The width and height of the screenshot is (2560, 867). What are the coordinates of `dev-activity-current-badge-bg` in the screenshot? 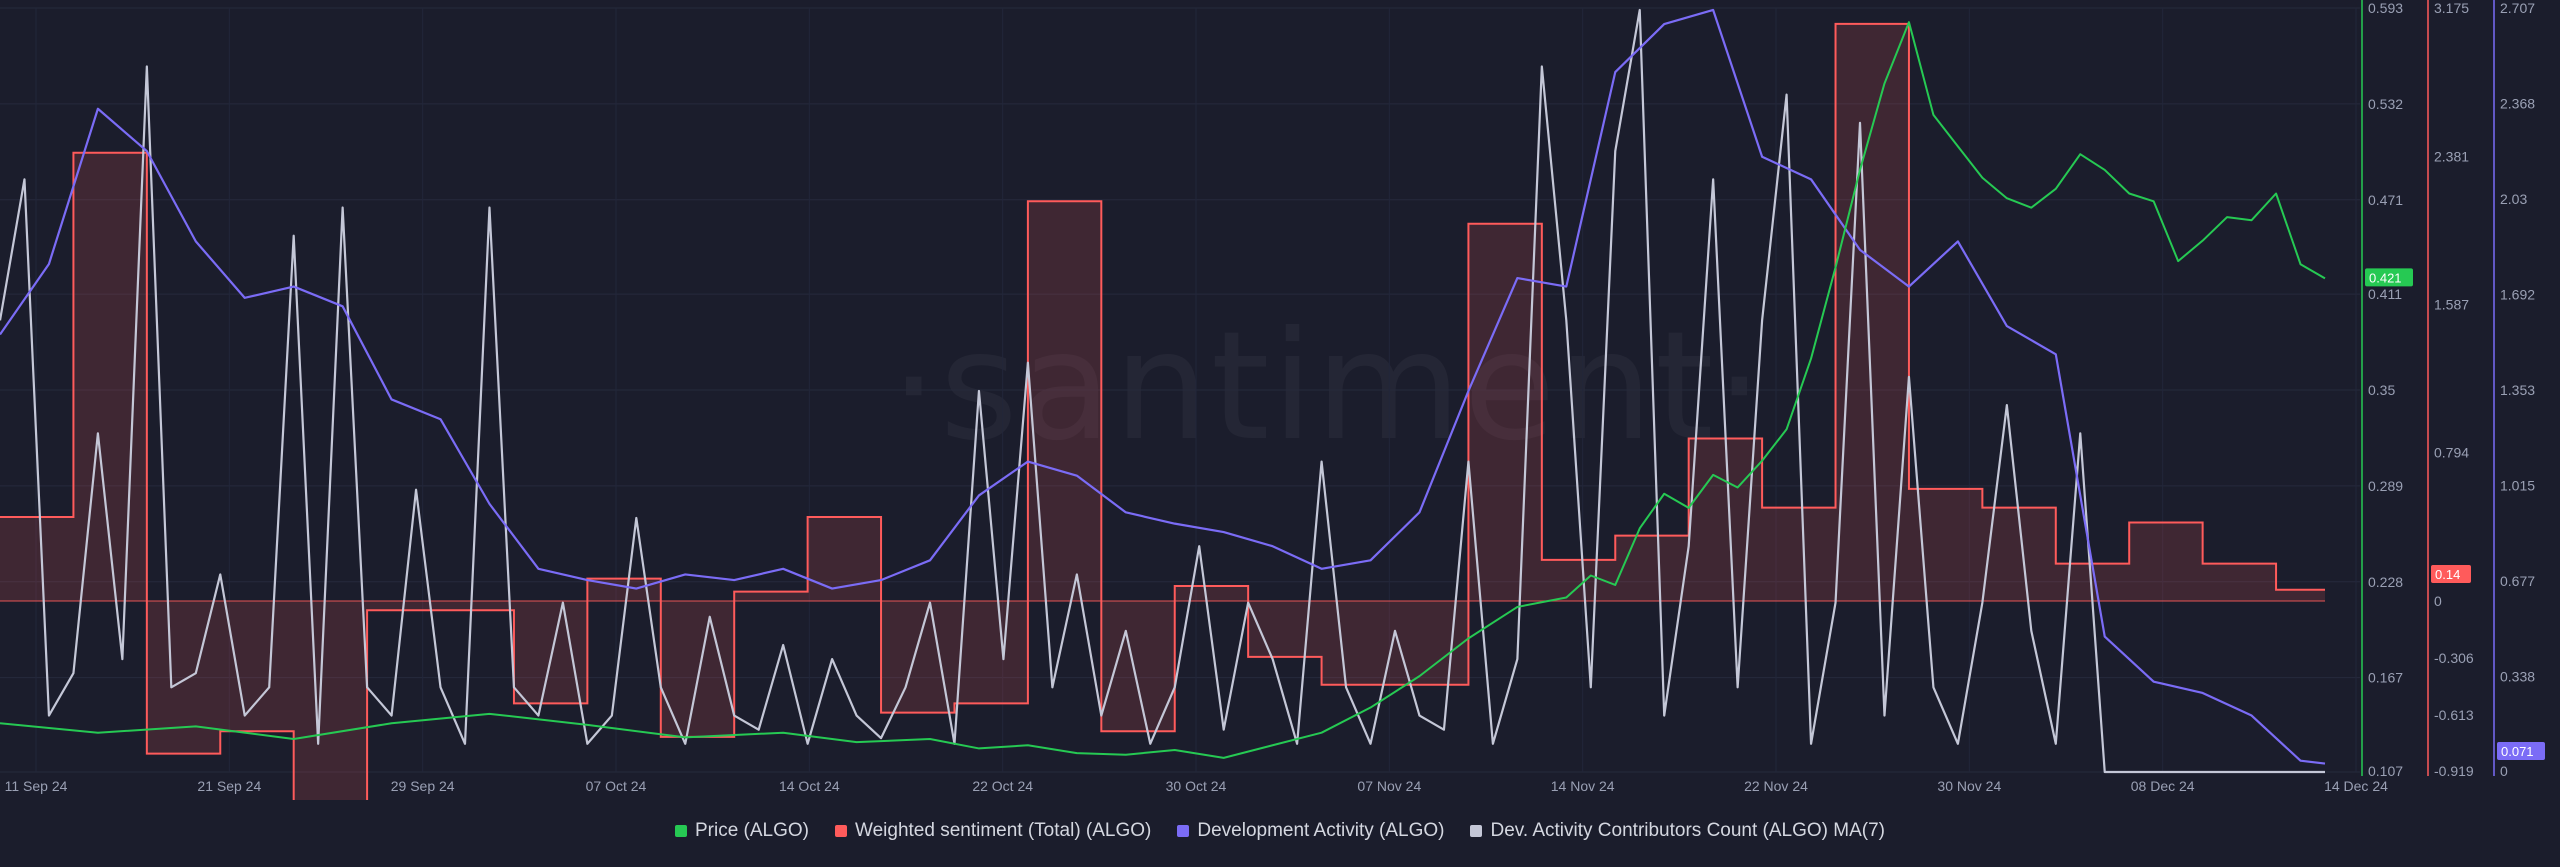 It's located at (2521, 751).